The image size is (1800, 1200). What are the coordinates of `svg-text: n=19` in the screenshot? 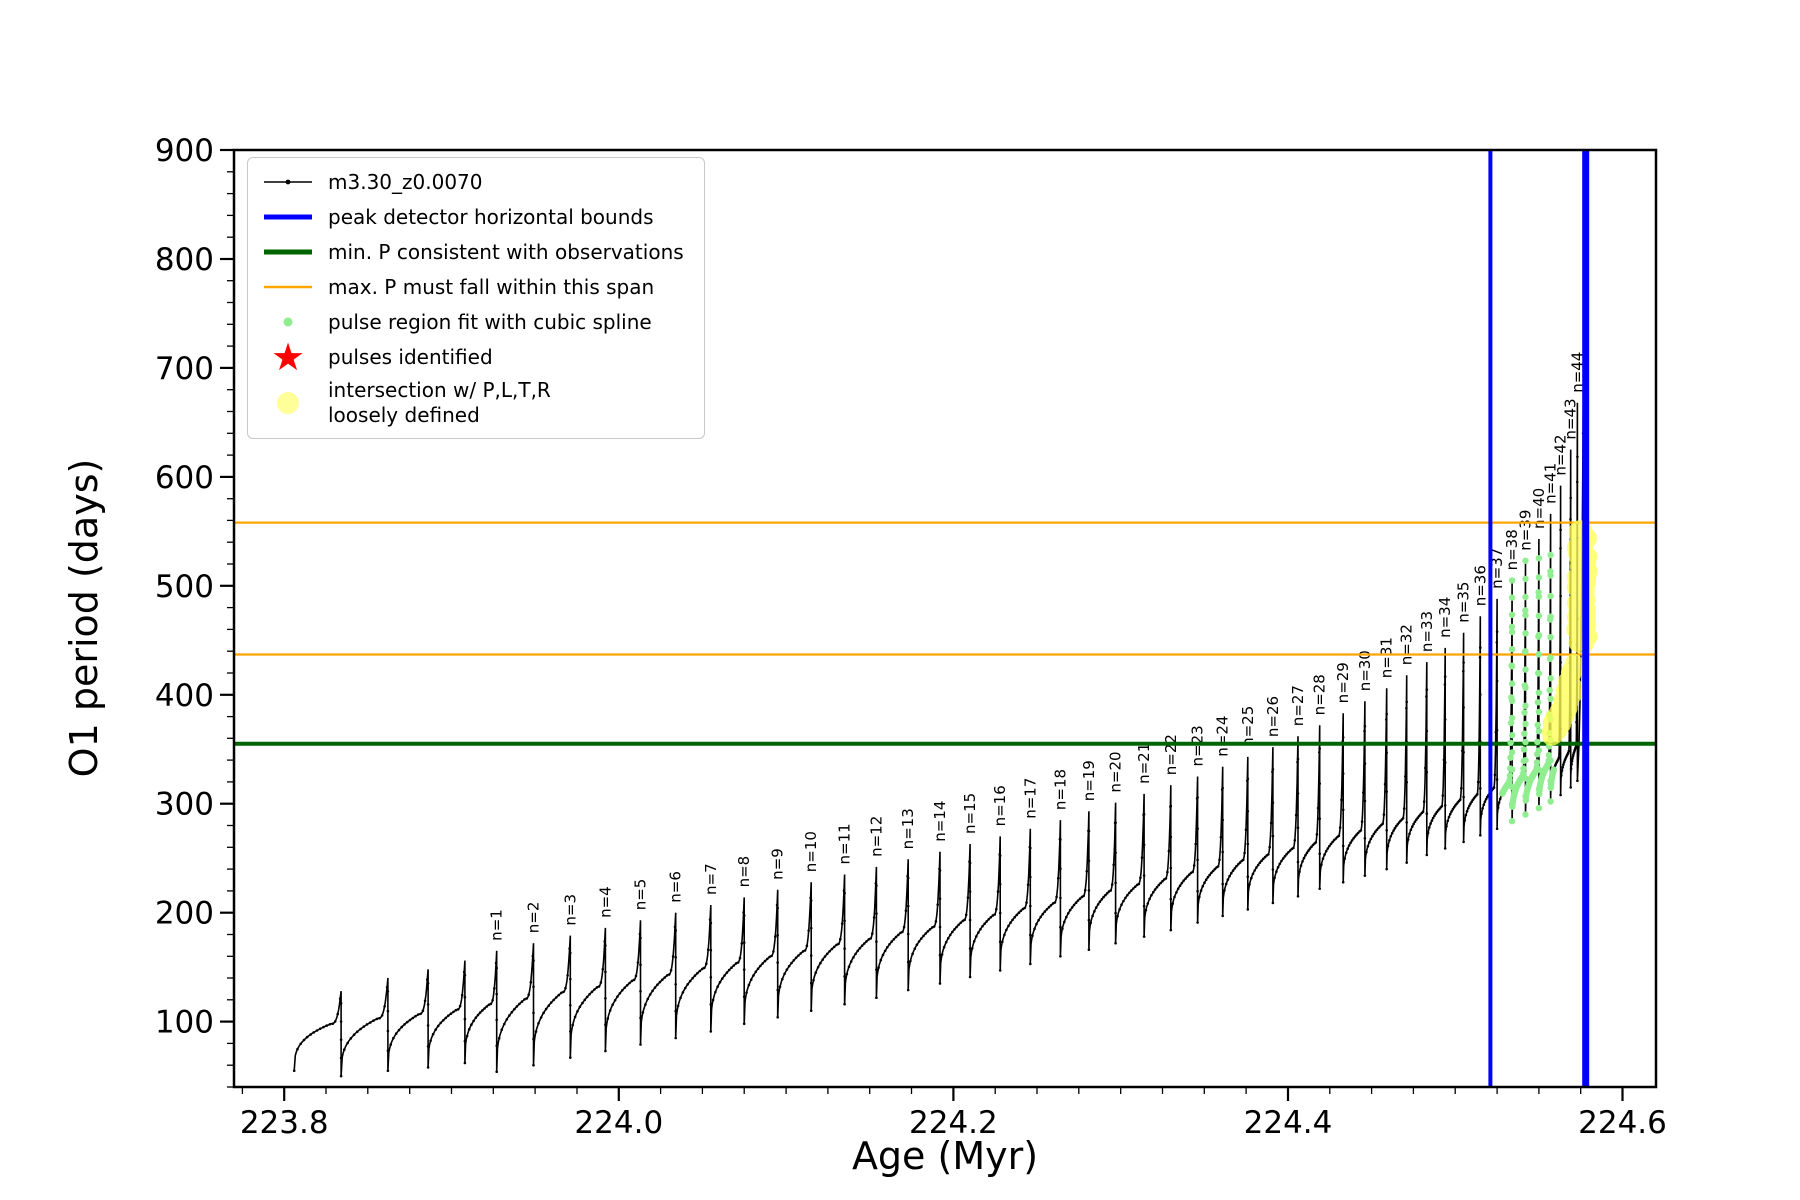 It's located at (1089, 780).